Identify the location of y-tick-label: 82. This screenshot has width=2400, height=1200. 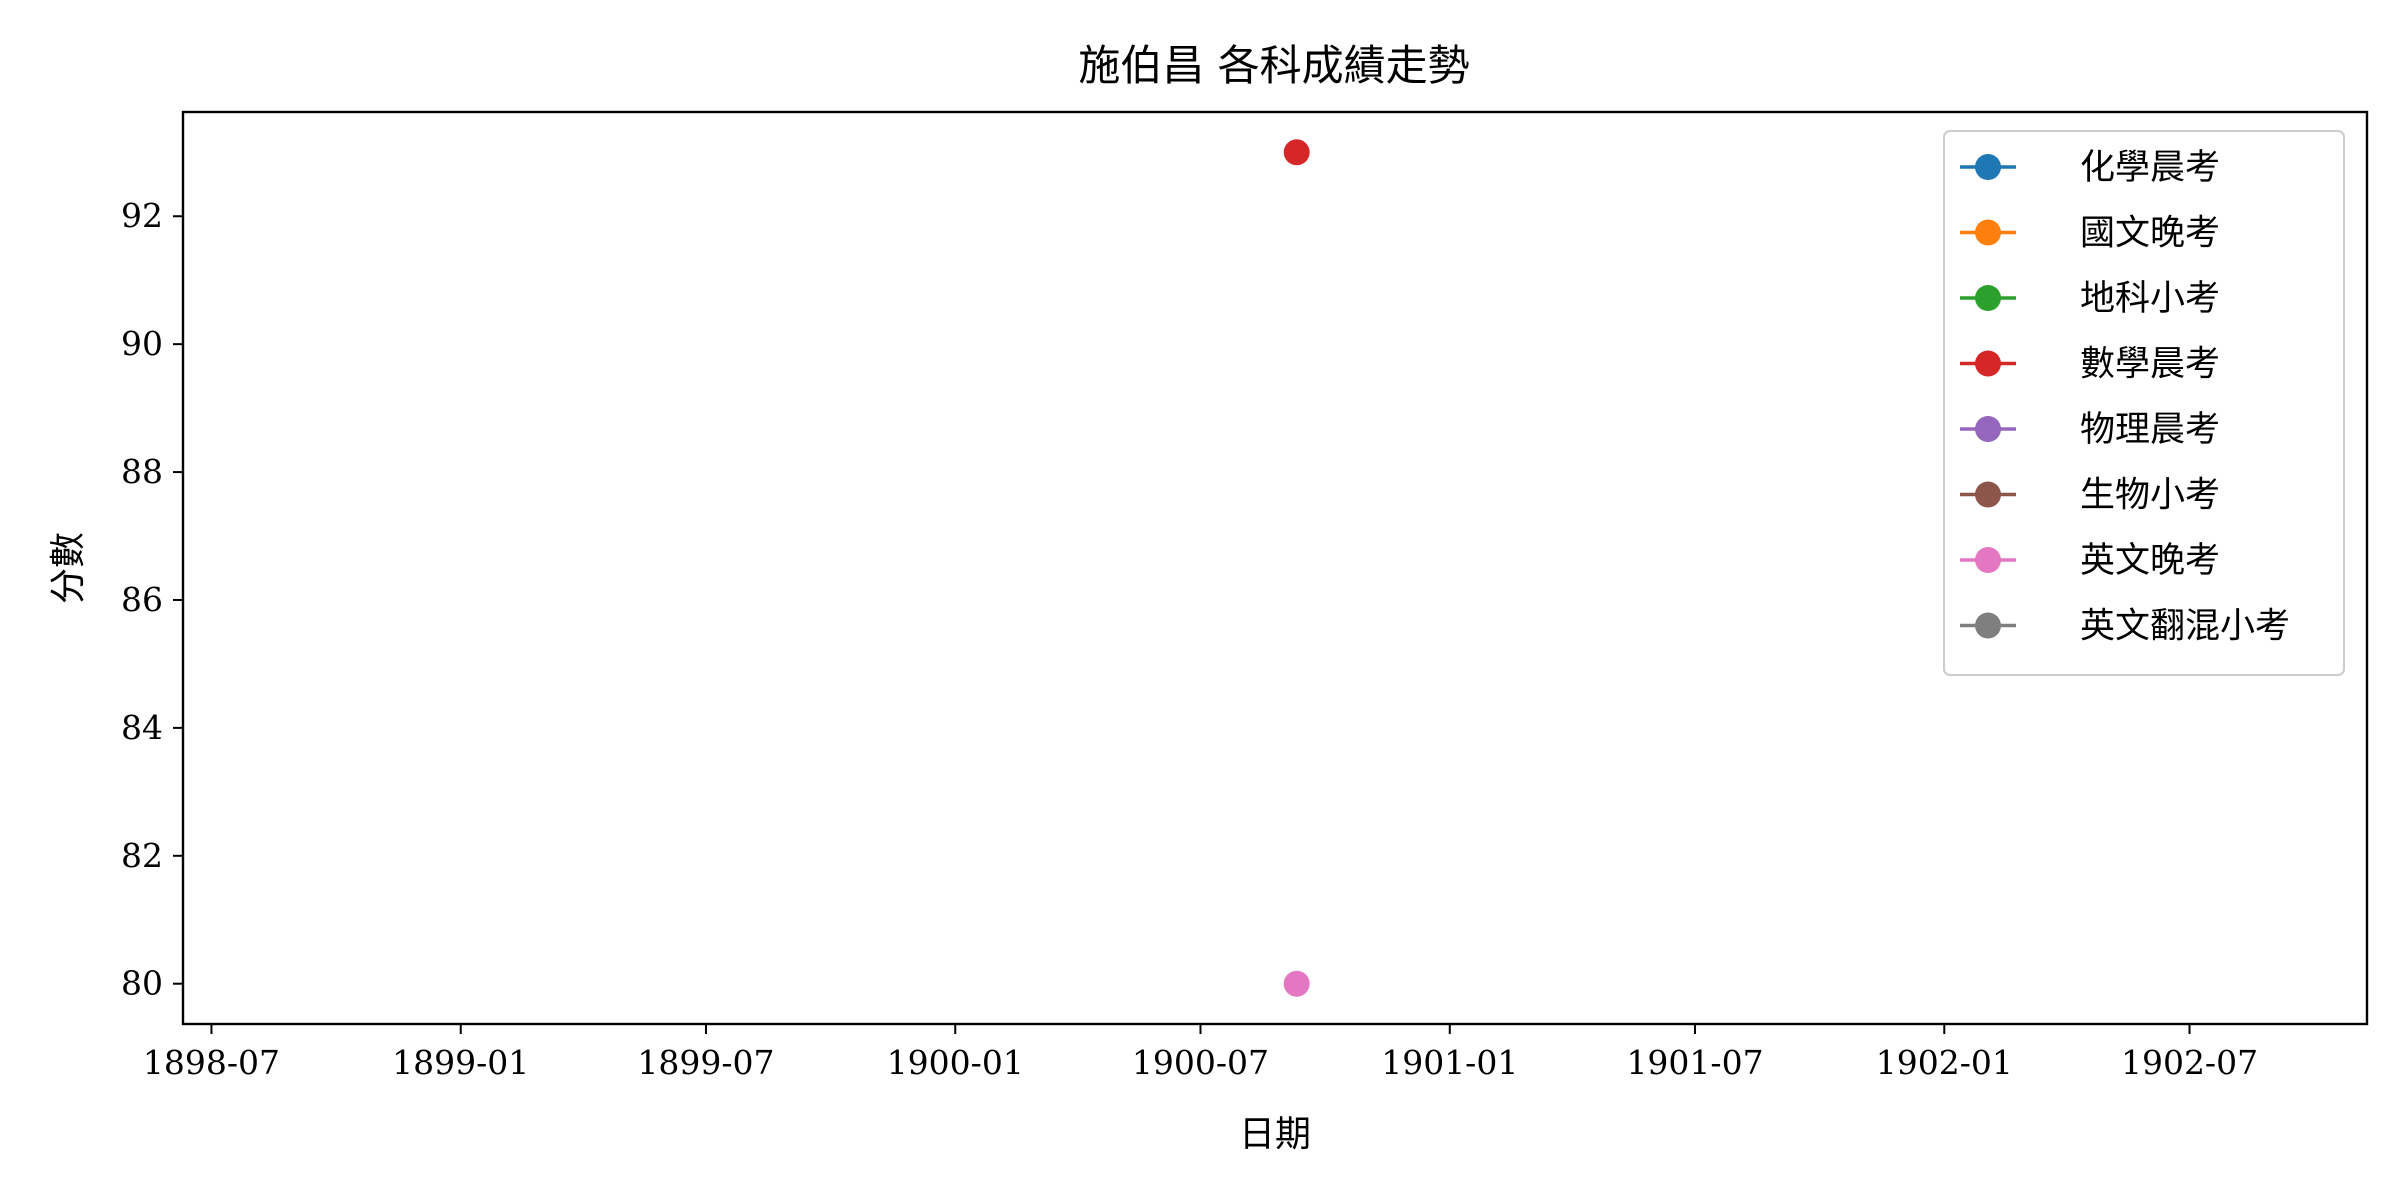
(142, 855).